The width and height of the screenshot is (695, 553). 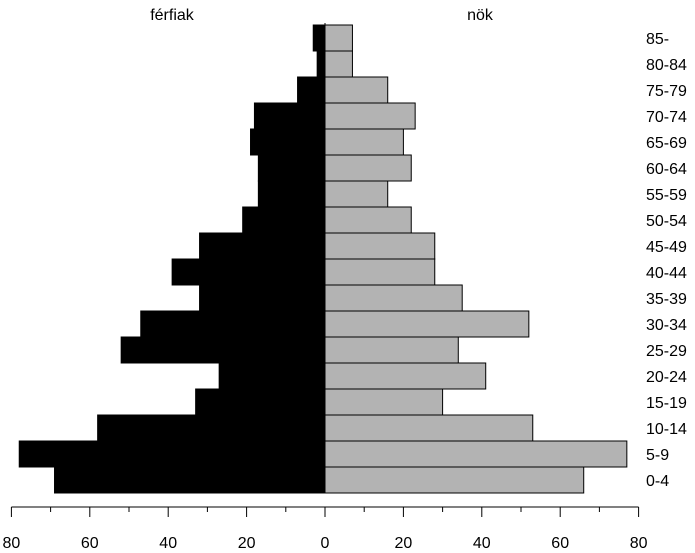 I want to click on category-label: 45-49, so click(x=666, y=247).